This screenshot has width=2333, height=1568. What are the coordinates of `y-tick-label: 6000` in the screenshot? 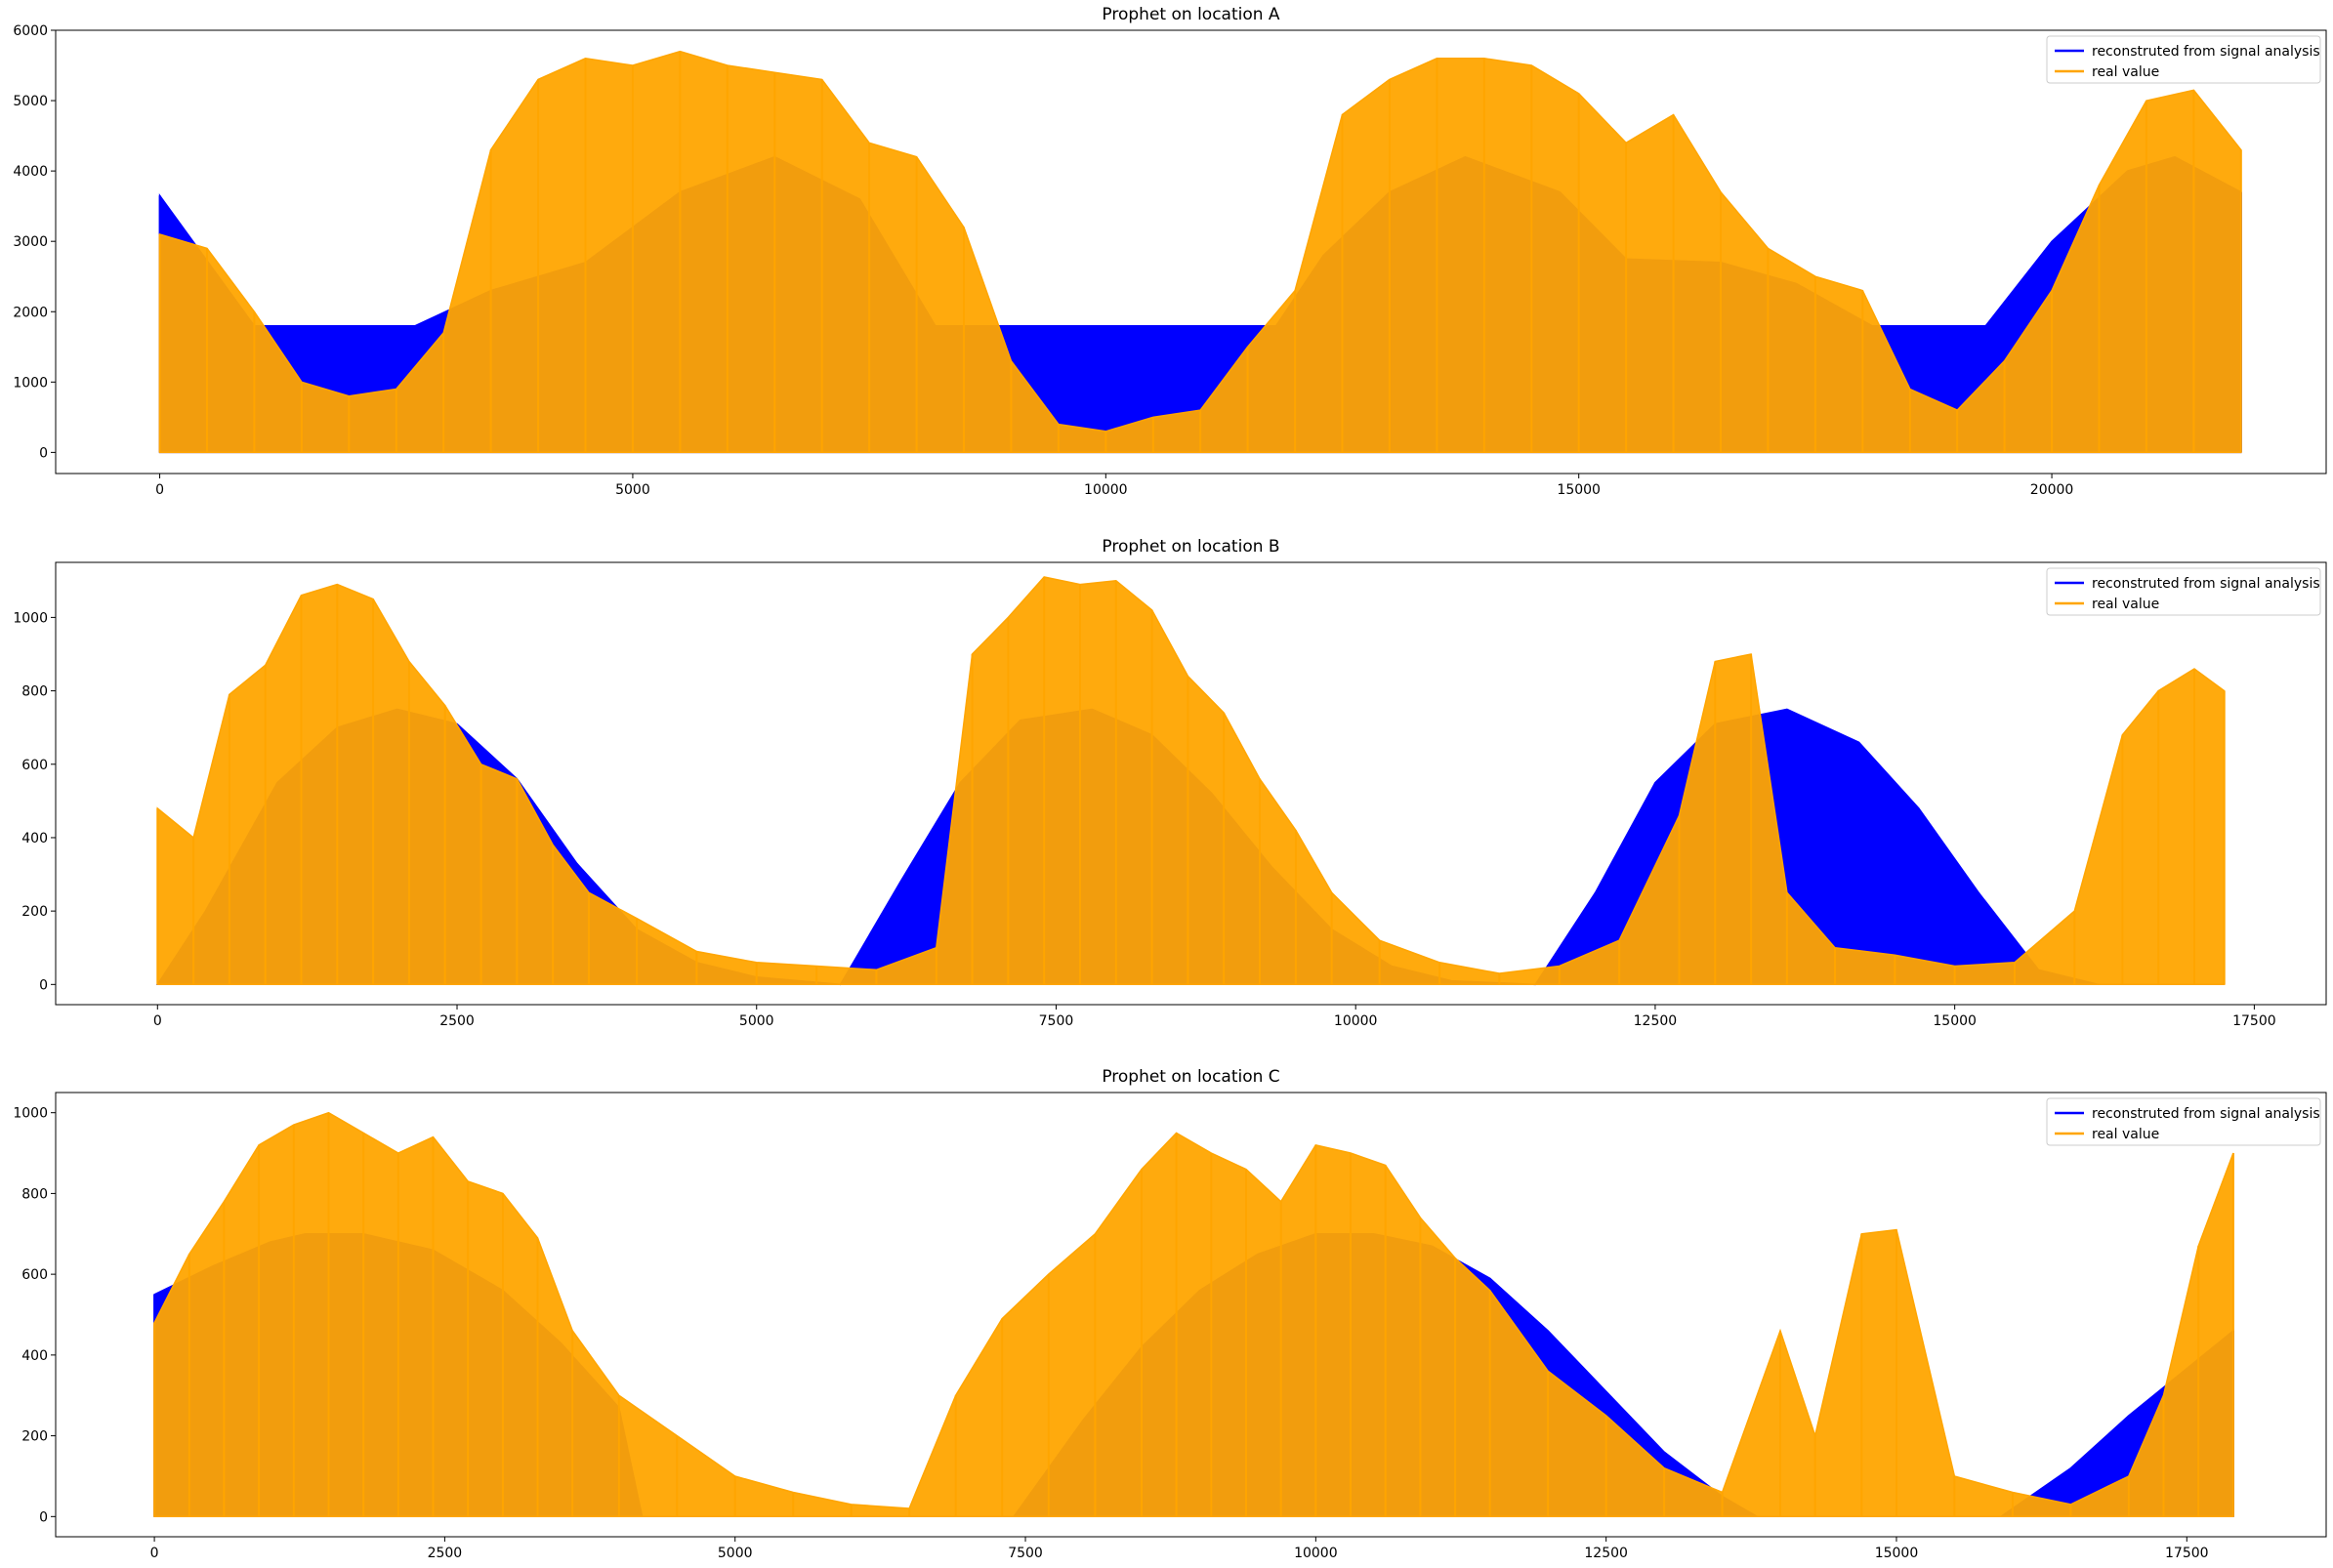 It's located at (30, 31).